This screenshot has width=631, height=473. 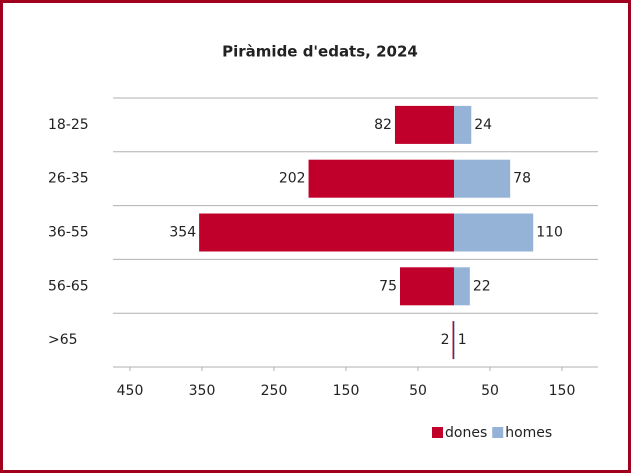 What do you see at coordinates (549, 233) in the screenshot?
I see `data-label: 110` at bounding box center [549, 233].